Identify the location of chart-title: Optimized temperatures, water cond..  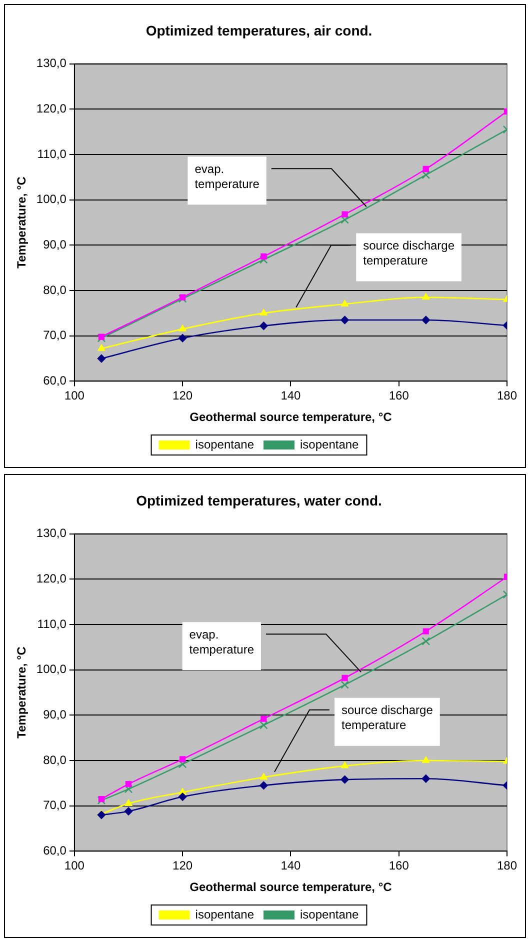
(259, 500).